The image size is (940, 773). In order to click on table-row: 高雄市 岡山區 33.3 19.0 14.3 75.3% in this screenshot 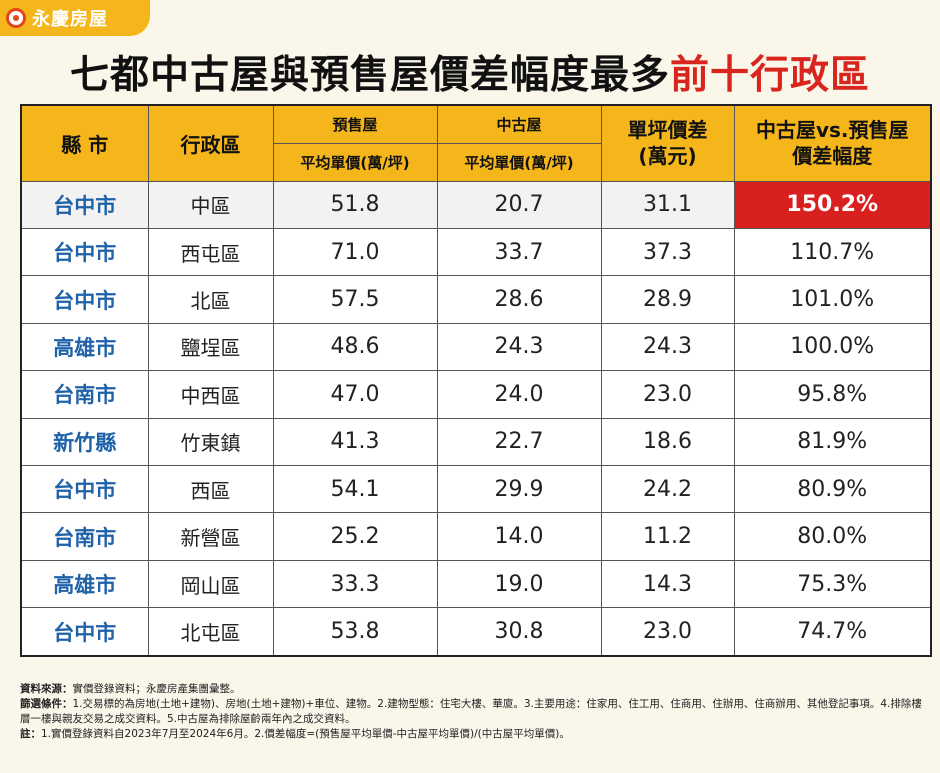, I will do `click(476, 584)`.